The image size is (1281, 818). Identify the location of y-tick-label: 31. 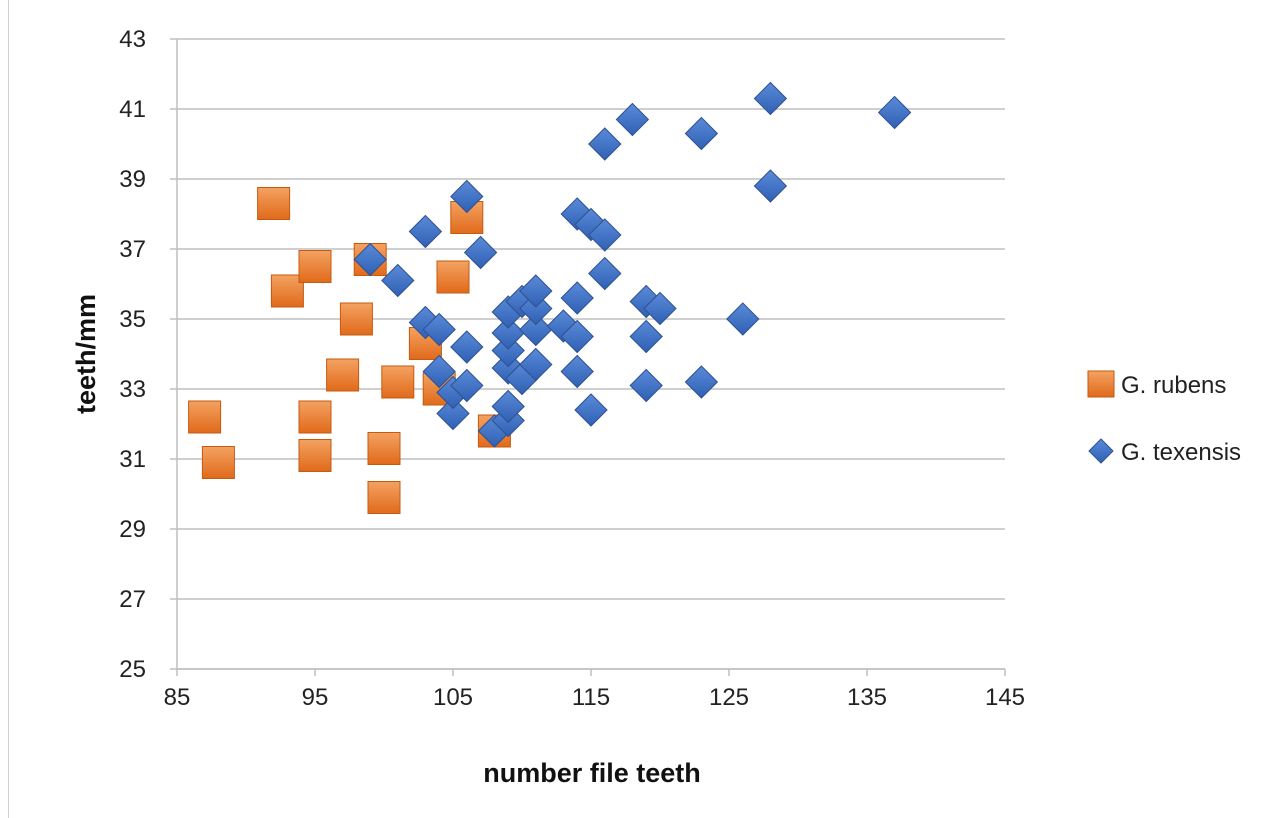
(132, 459).